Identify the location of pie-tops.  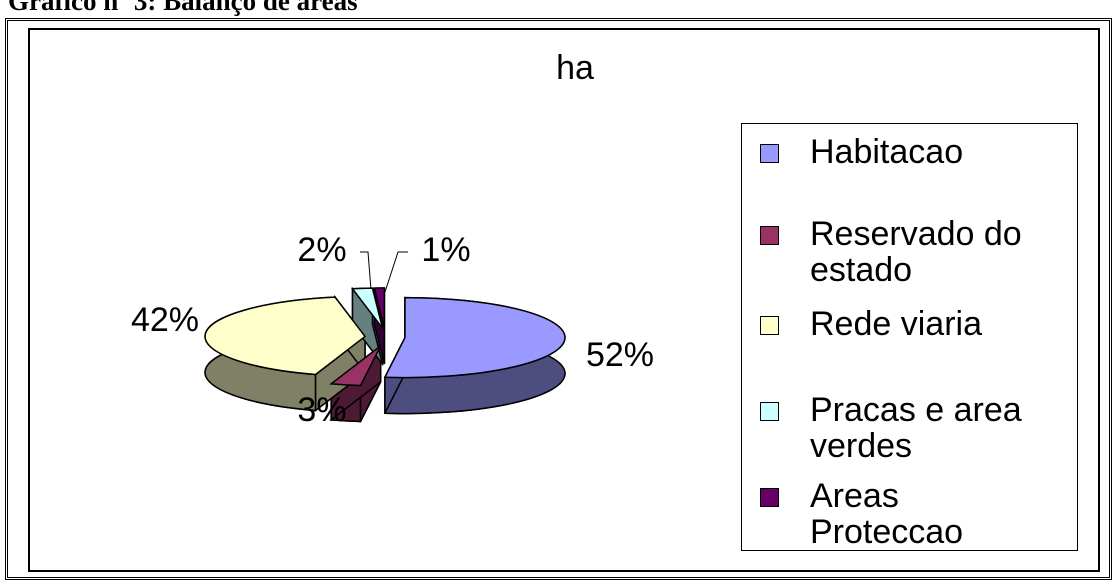
(385, 337).